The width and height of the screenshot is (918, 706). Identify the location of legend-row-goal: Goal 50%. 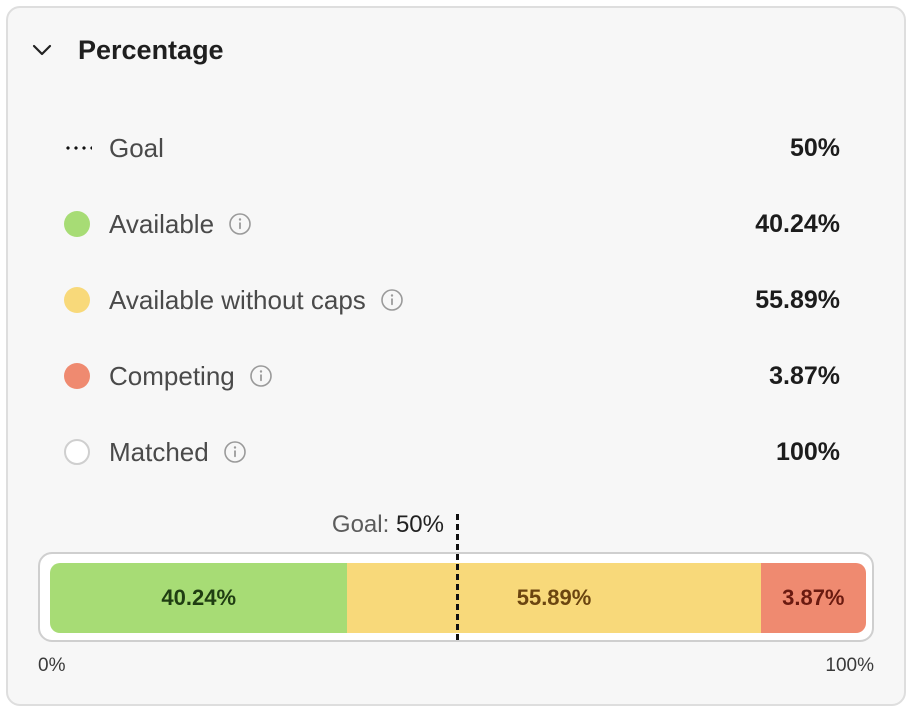
(452, 148).